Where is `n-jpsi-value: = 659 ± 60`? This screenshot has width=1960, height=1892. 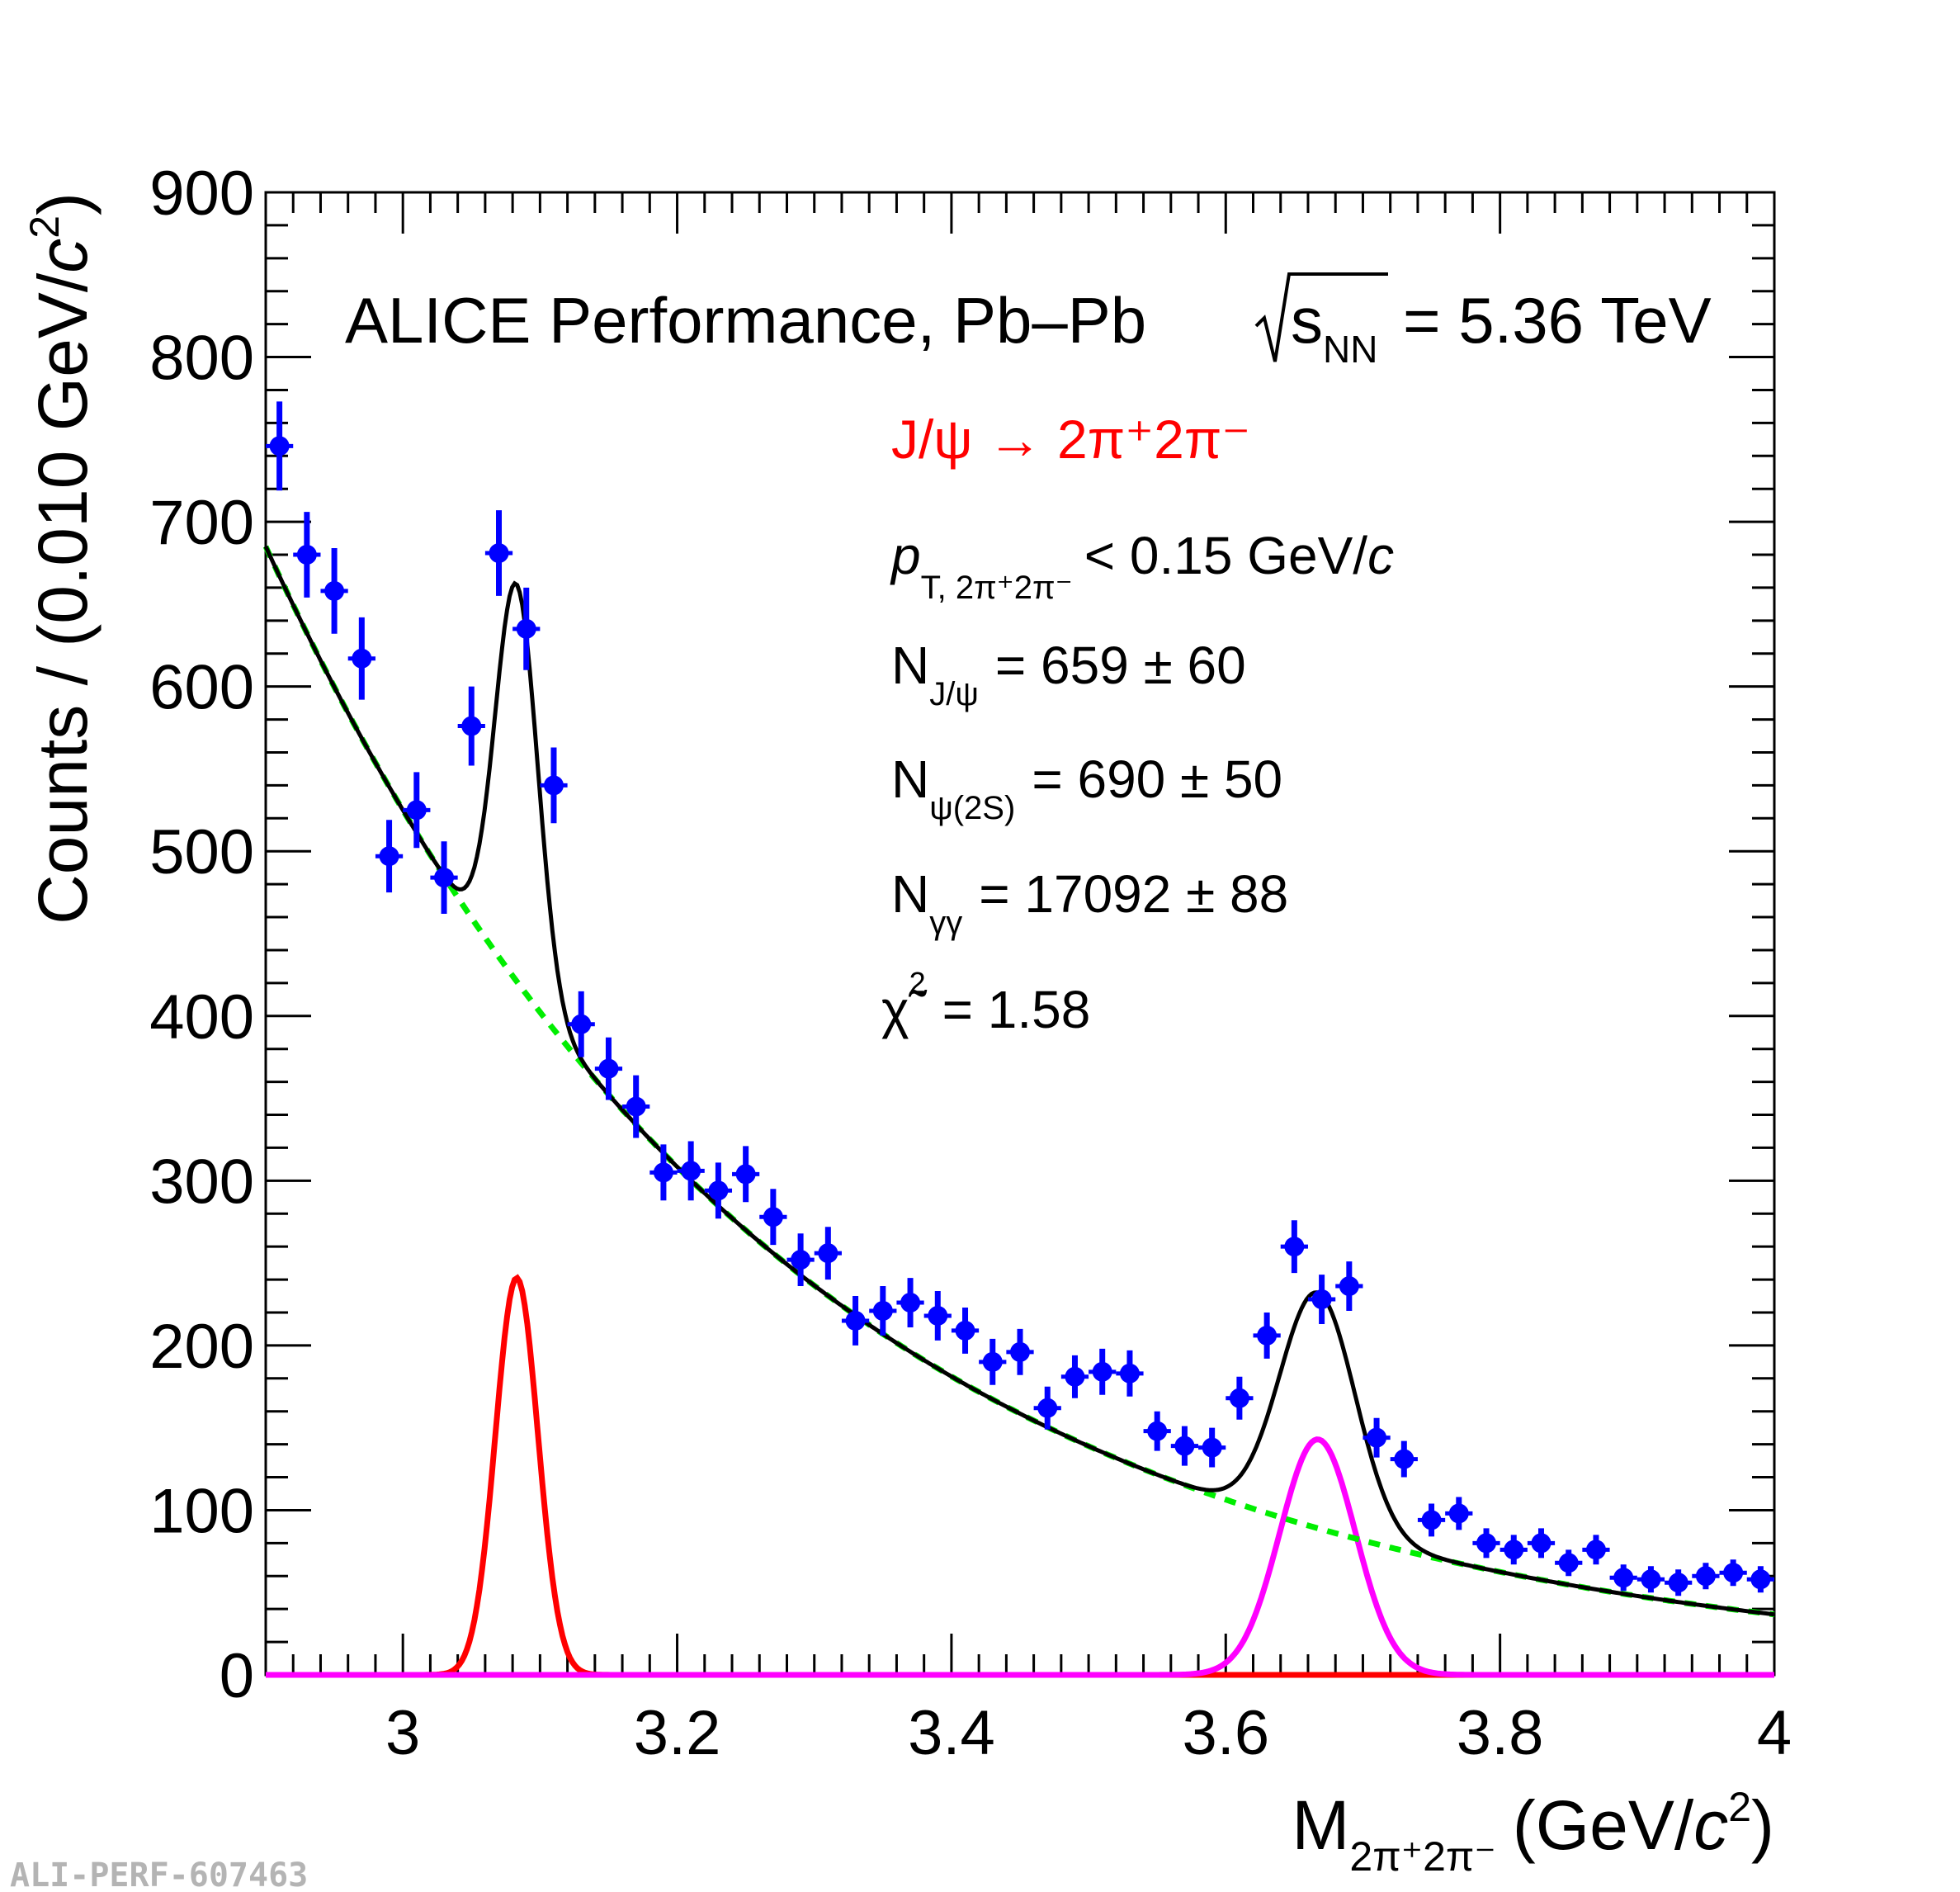 n-jpsi-value: = 659 ± 60 is located at coordinates (1120, 665).